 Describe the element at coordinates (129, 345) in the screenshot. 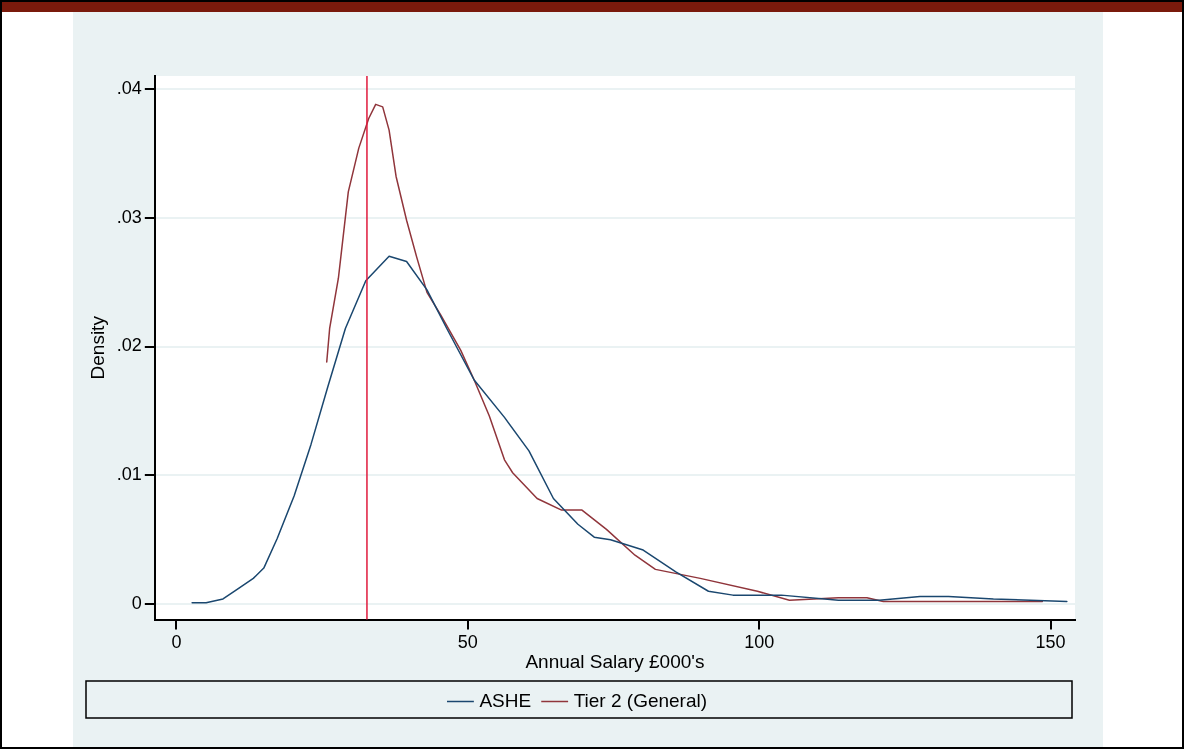

I see `y-tick-label: .02` at that location.